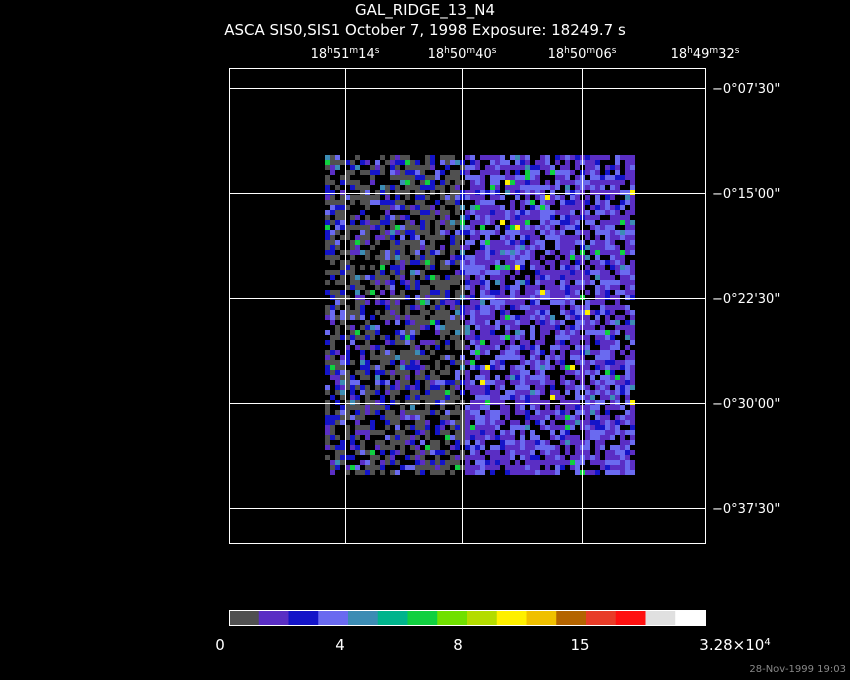 The image size is (850, 680). I want to click on colorbar-swatch, so click(303, 618).